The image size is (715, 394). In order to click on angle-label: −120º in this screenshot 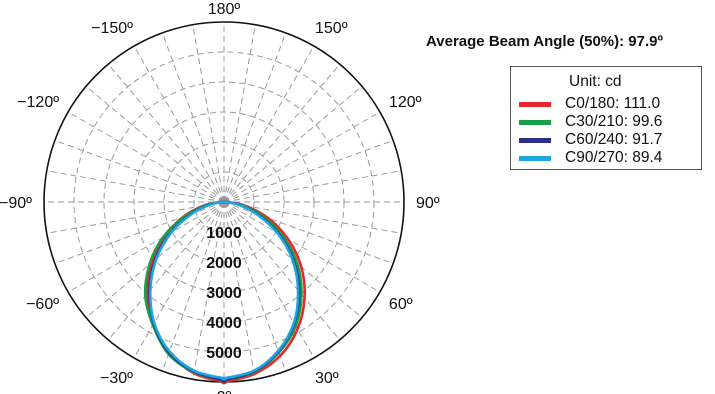, I will do `click(38, 102)`.